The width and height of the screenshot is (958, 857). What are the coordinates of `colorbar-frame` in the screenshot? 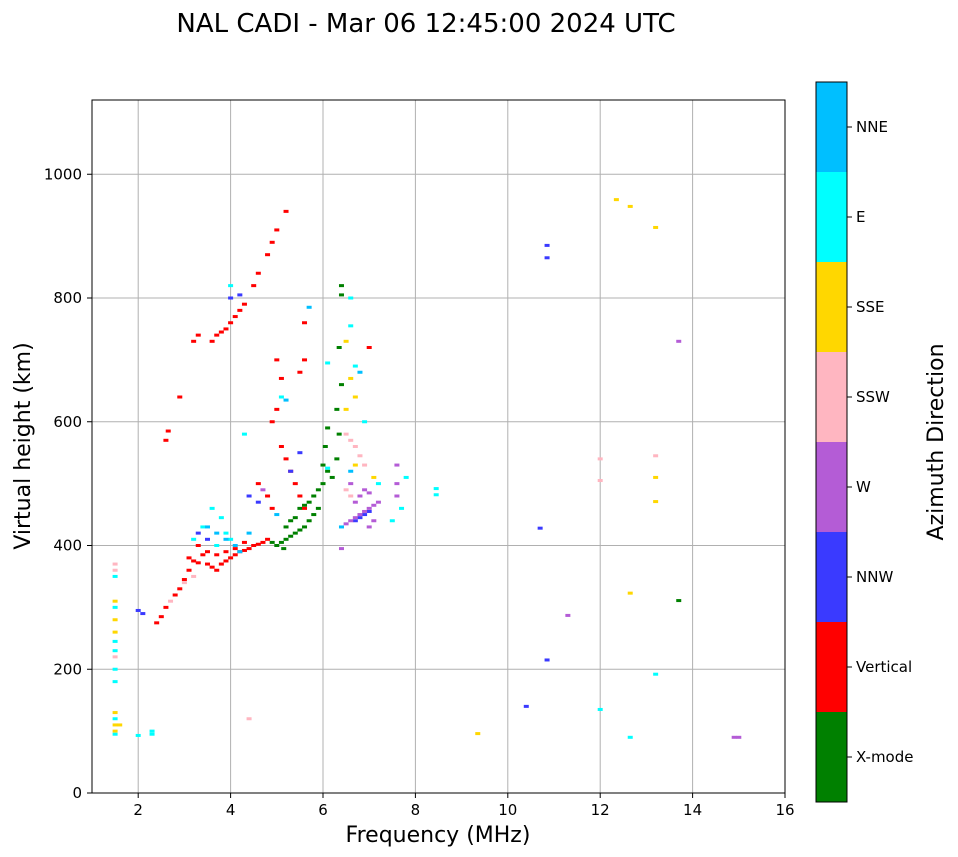 It's located at (831, 442).